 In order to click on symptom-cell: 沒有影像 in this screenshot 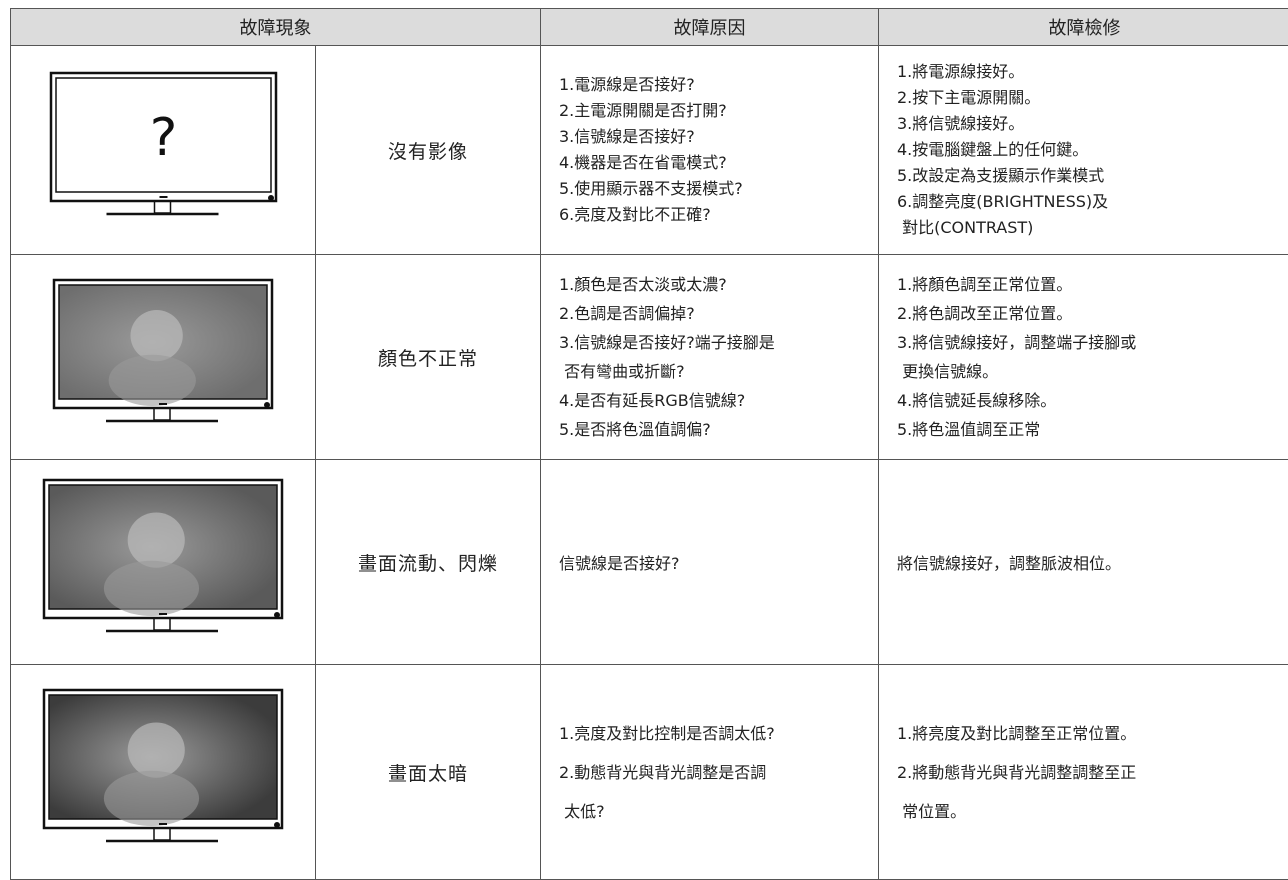, I will do `click(427, 150)`.